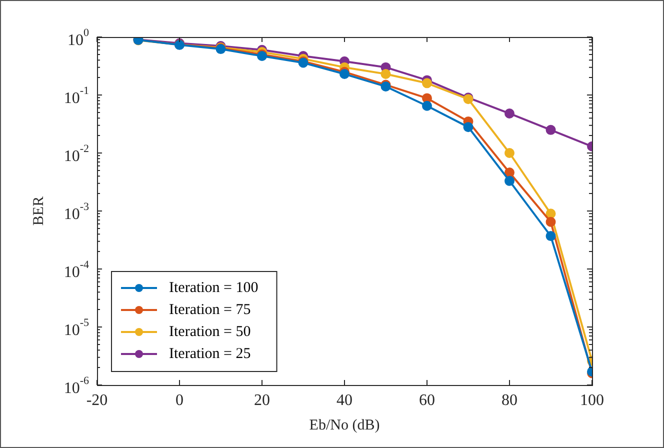 The width and height of the screenshot is (664, 448). I want to click on x-axis-title: Eb/No (dB), so click(344, 425).